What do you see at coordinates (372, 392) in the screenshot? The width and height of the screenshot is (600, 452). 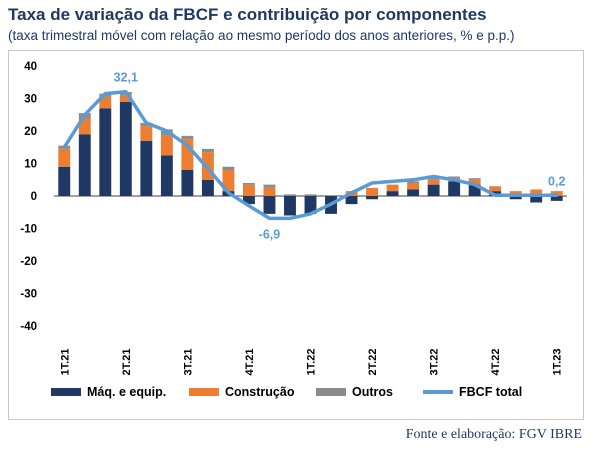 I see `legend-label: Outros` at bounding box center [372, 392].